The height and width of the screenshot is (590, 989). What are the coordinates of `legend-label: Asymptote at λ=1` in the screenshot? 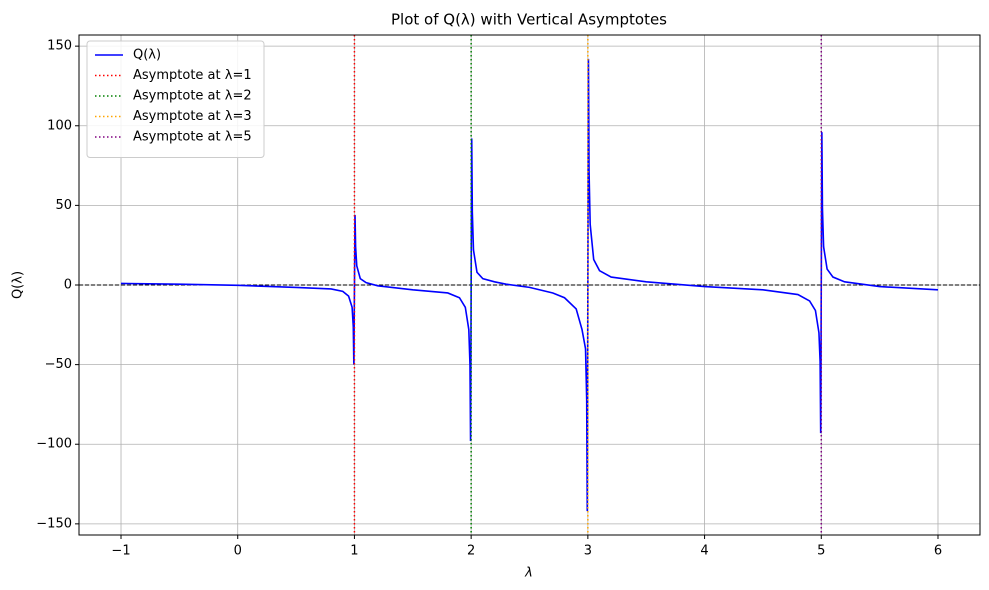 It's located at (192, 75).